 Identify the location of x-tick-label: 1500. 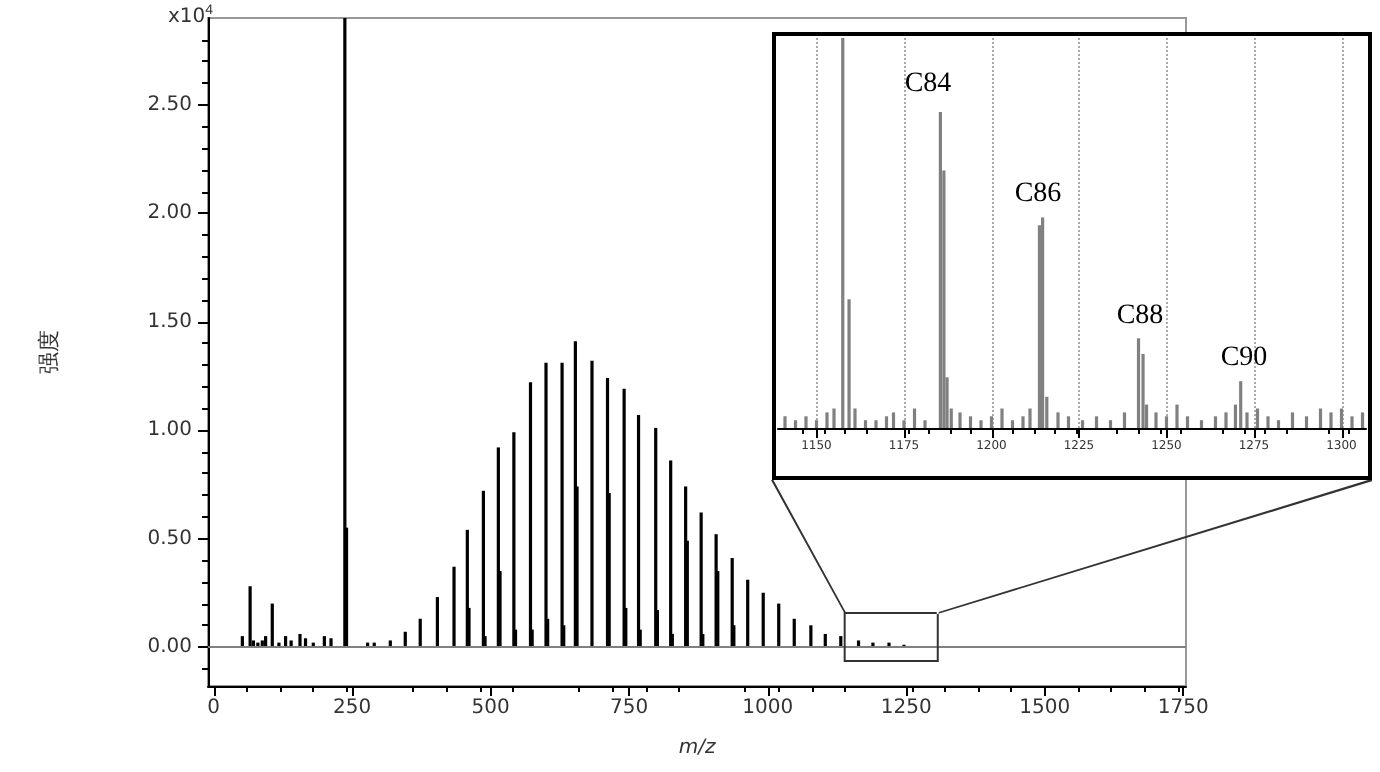
(1045, 708).